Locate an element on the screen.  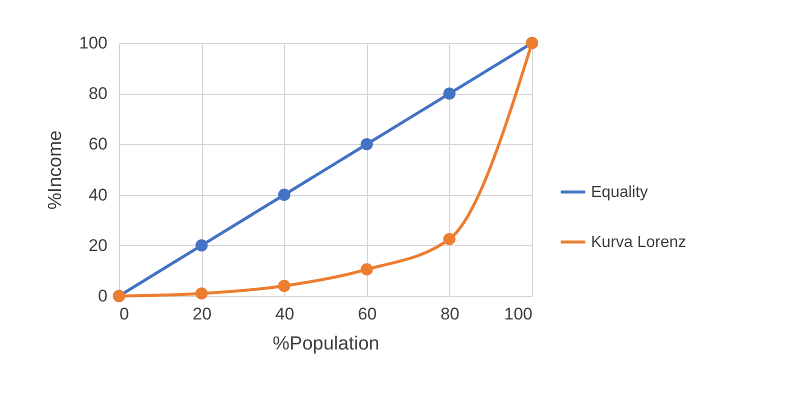
y-tick-label: 0 is located at coordinates (103, 296).